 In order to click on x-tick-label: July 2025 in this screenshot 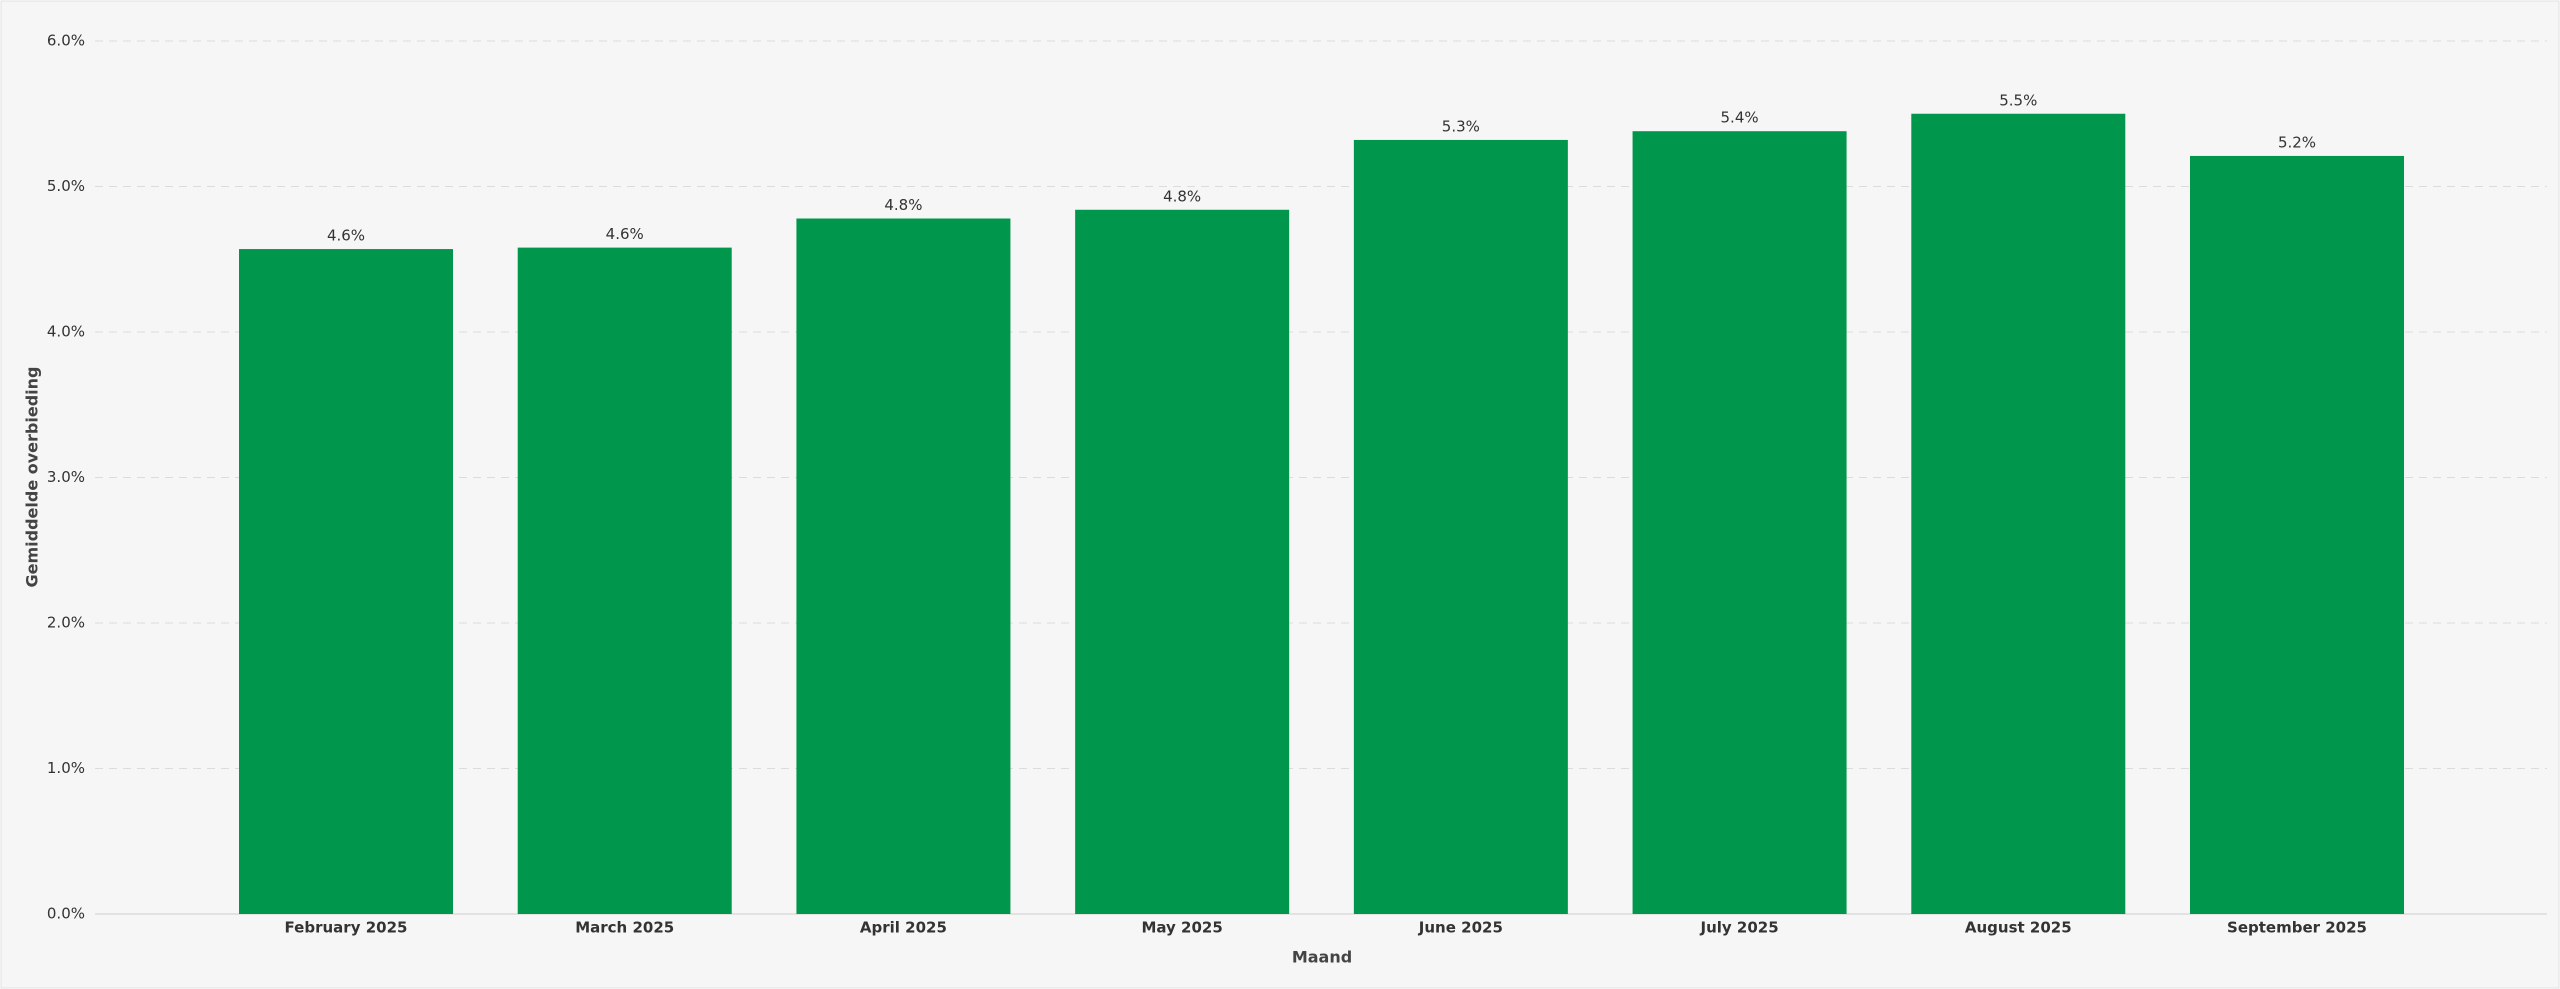, I will do `click(1738, 928)`.